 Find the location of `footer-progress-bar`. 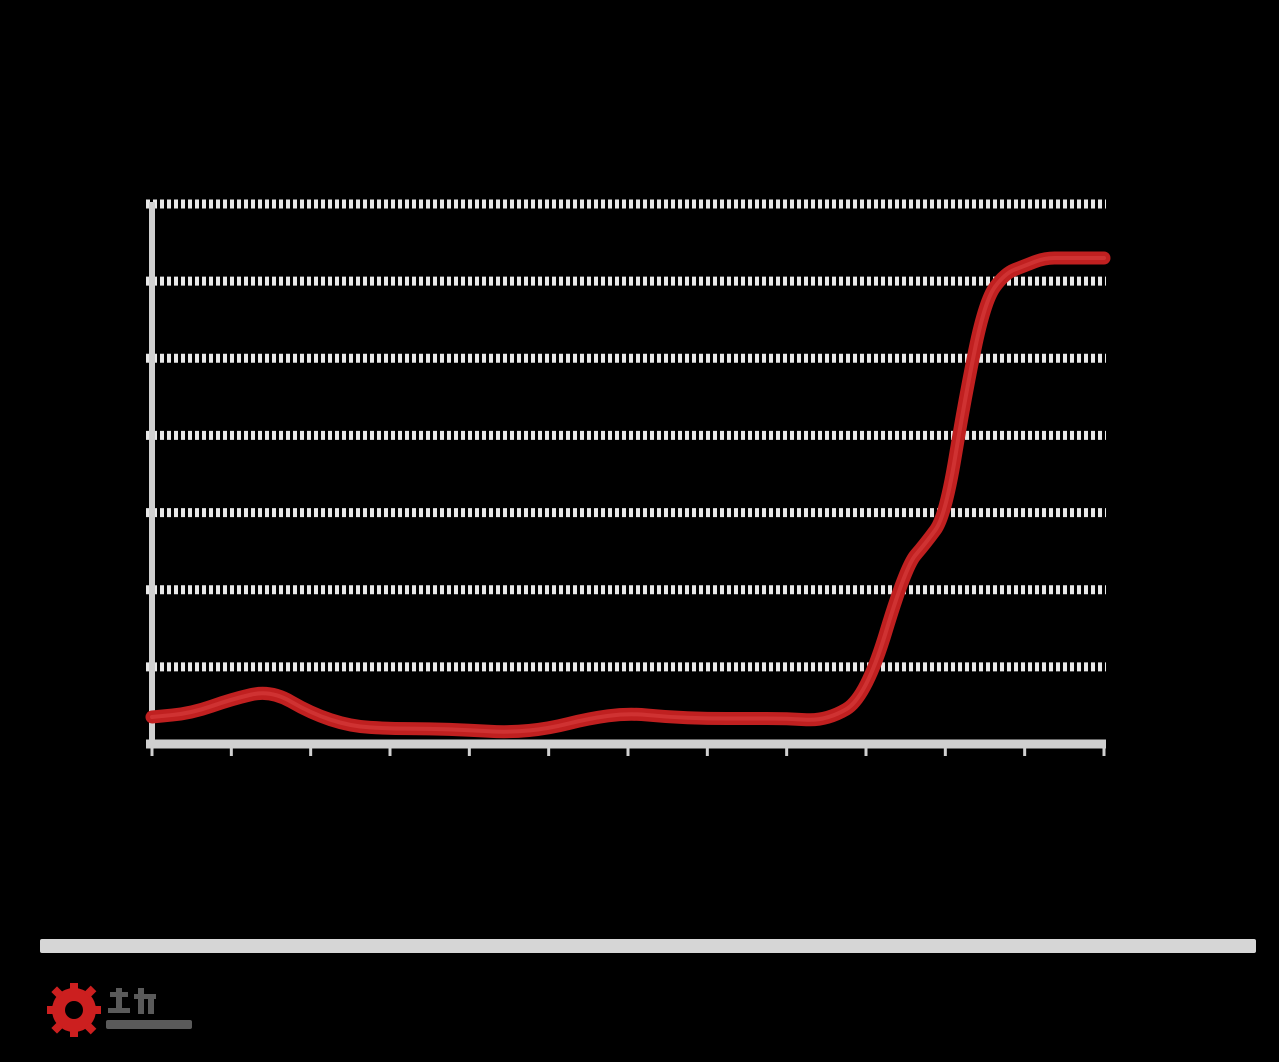

footer-progress-bar is located at coordinates (648, 946).